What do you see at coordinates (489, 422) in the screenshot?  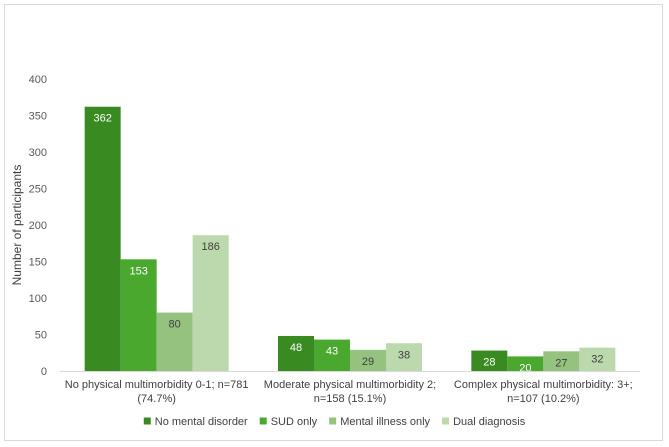 I see `legend-label: Dual diagnosis` at bounding box center [489, 422].